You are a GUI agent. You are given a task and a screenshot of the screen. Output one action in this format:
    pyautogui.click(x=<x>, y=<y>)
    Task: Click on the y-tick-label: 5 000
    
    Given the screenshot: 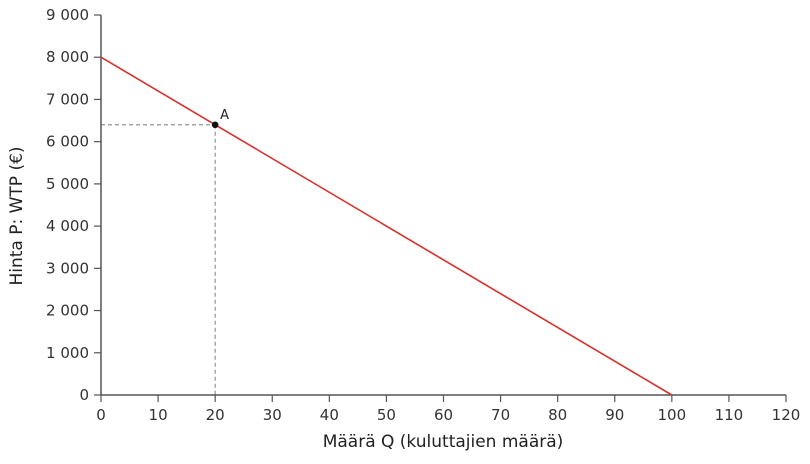 What is the action you would take?
    pyautogui.click(x=67, y=184)
    